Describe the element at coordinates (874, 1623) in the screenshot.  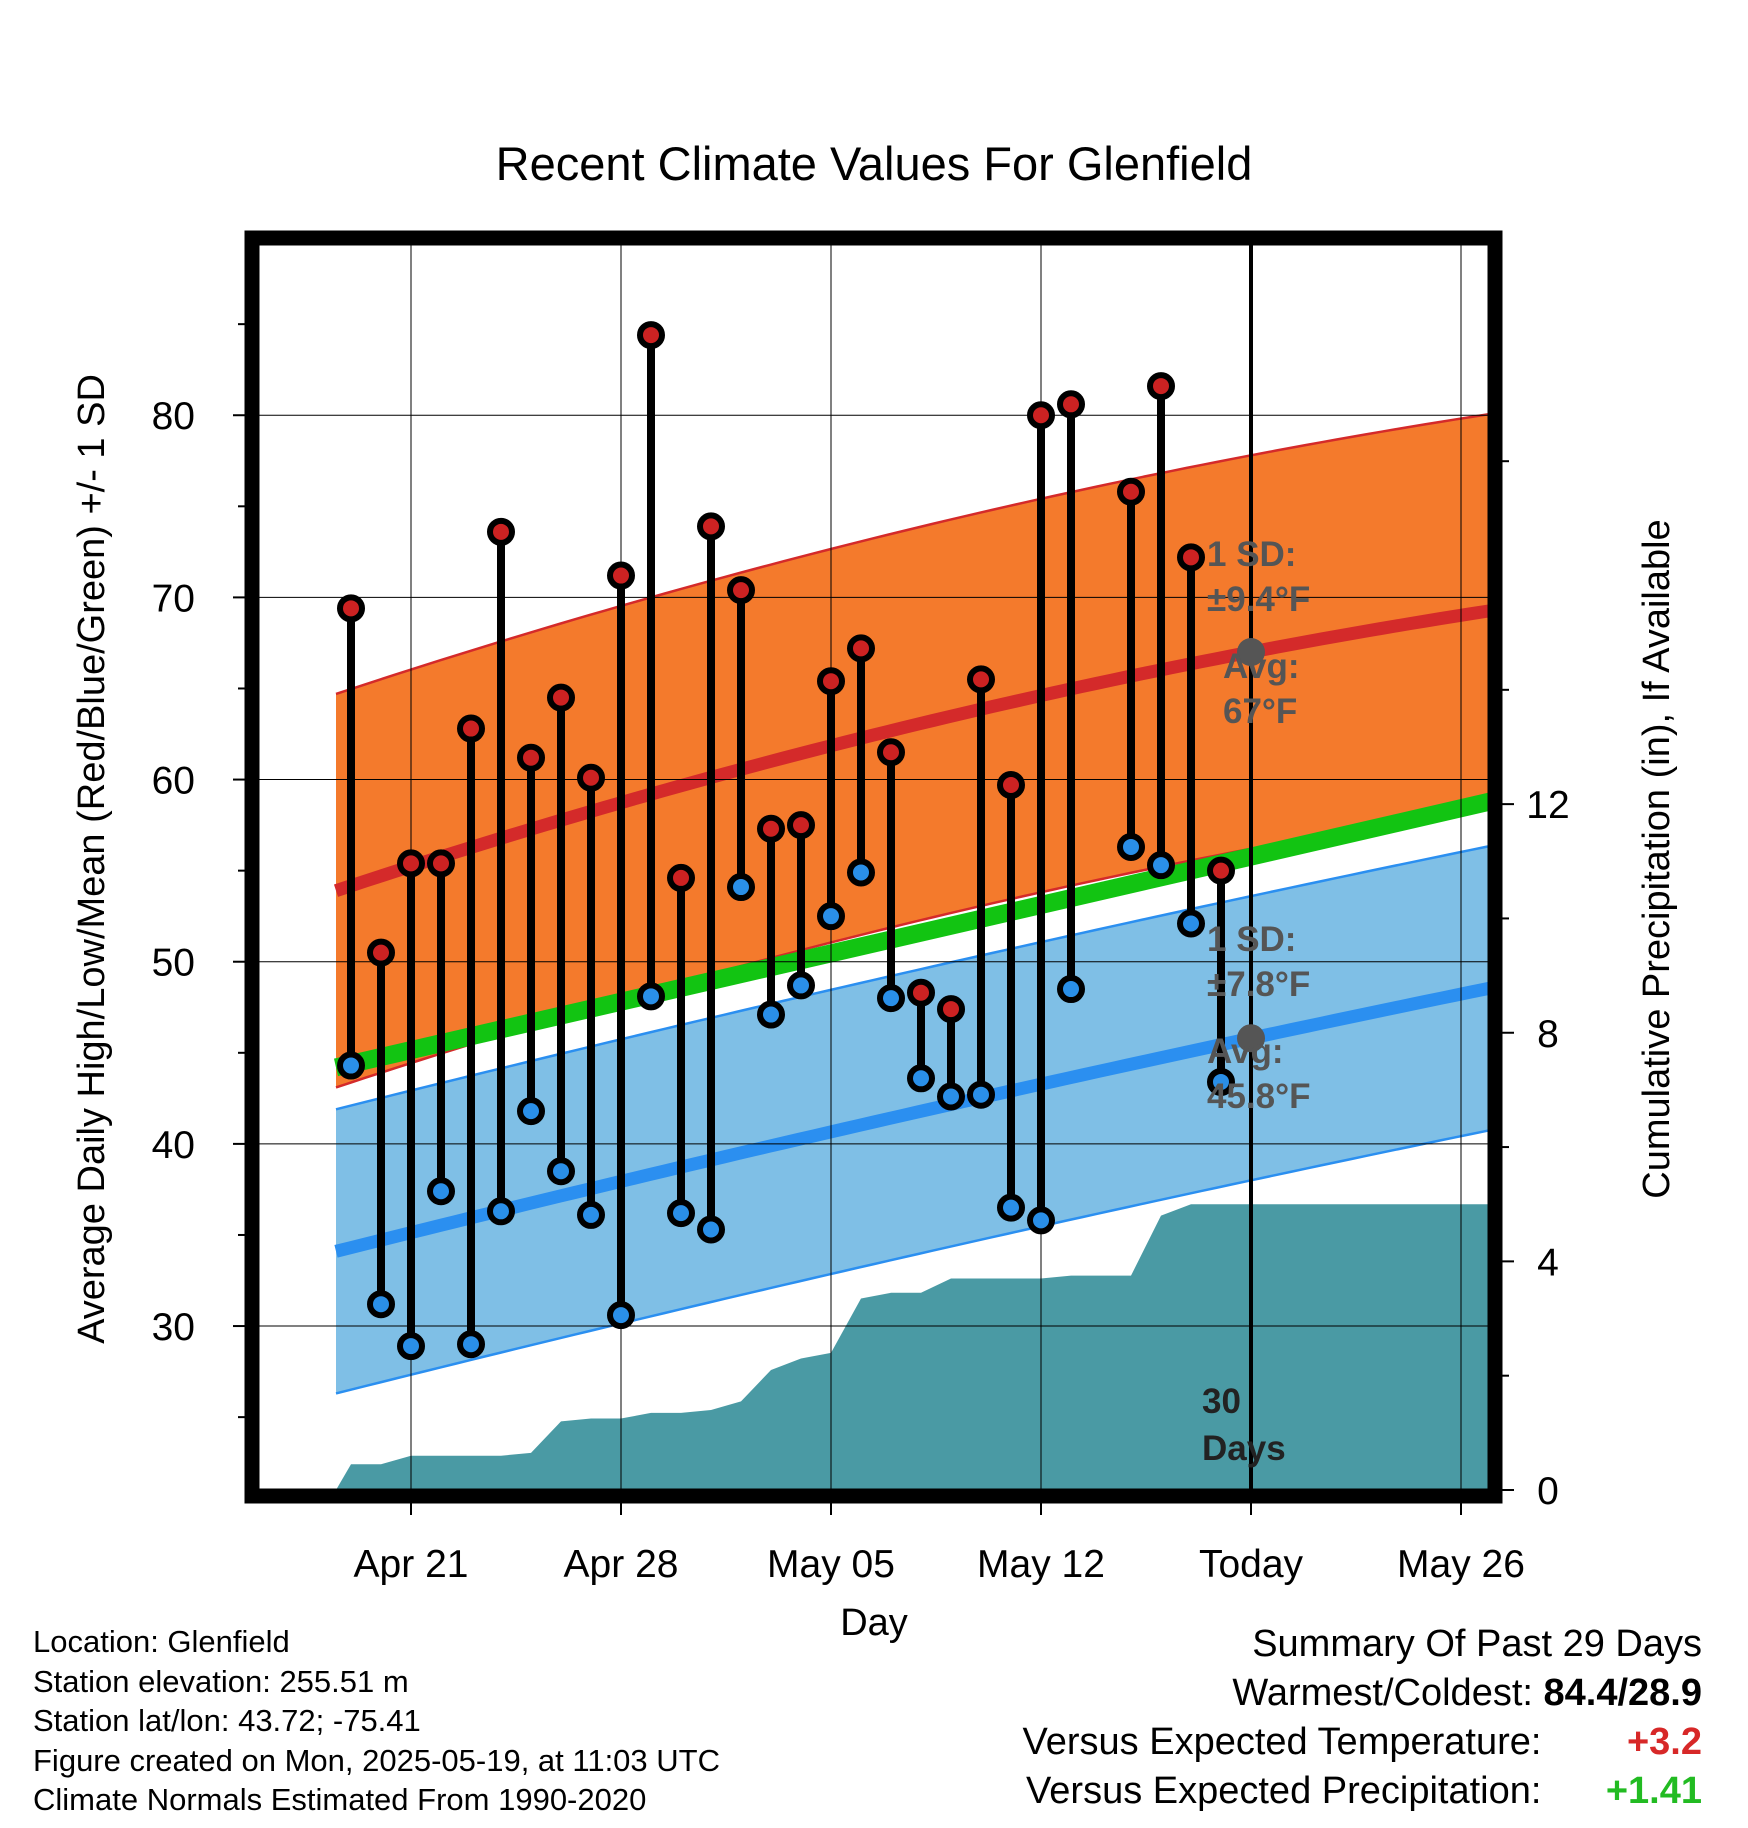
I see `x-axis-label: Day` at that location.